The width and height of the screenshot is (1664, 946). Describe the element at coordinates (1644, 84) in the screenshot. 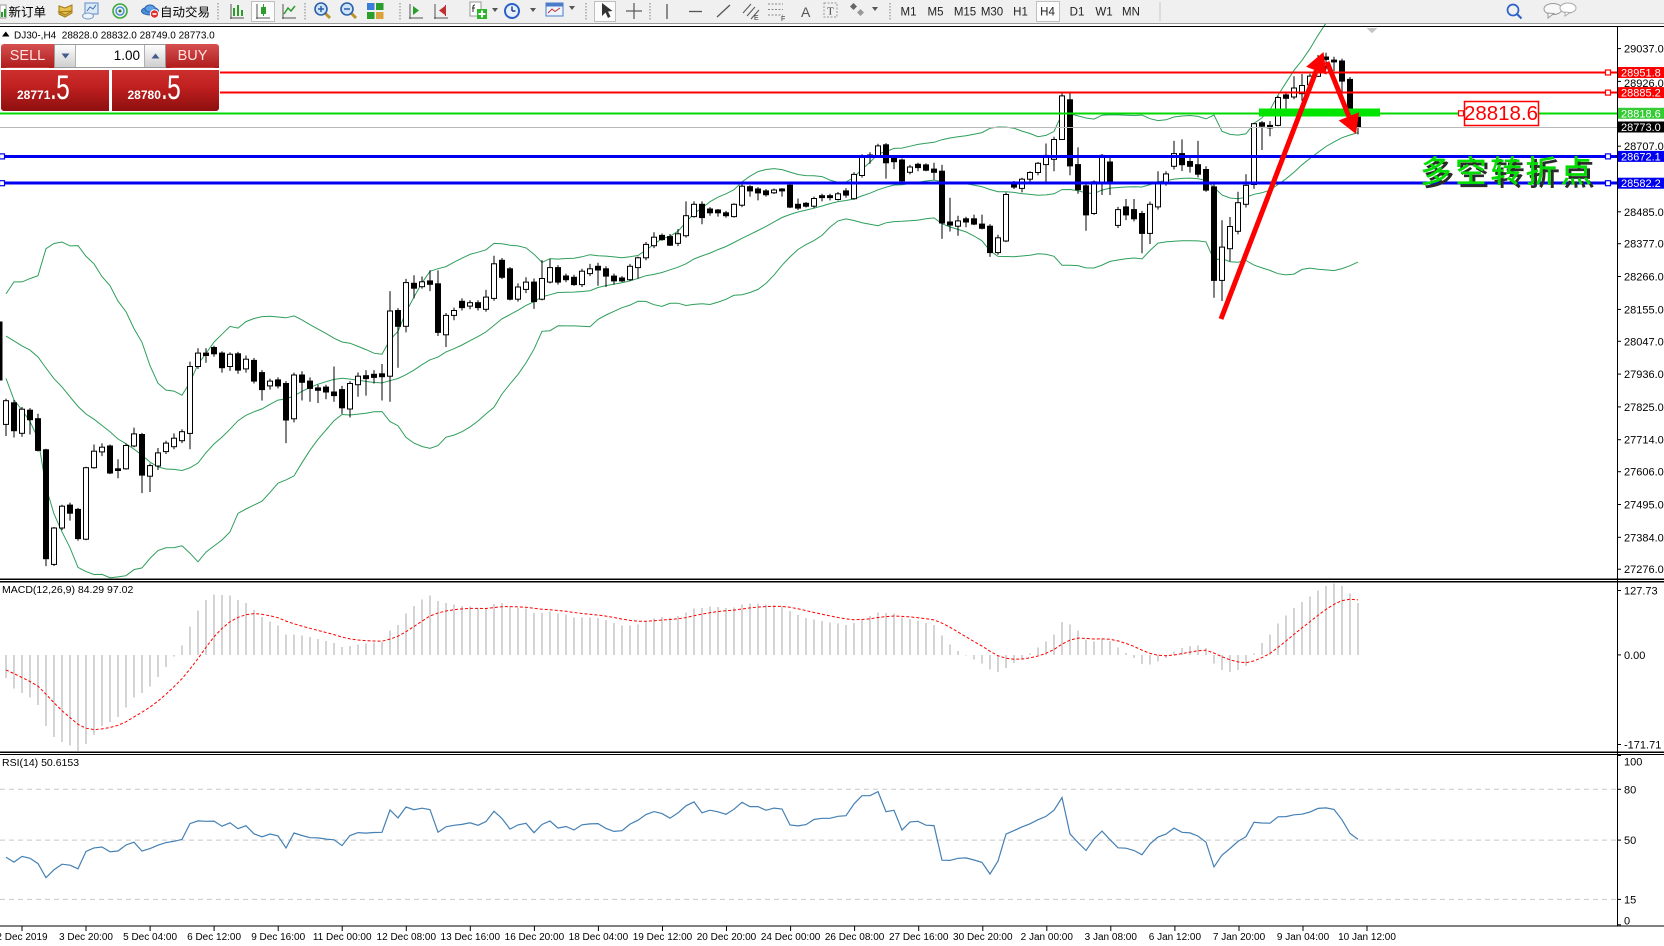

I see `svg-text: 28926.0` at that location.